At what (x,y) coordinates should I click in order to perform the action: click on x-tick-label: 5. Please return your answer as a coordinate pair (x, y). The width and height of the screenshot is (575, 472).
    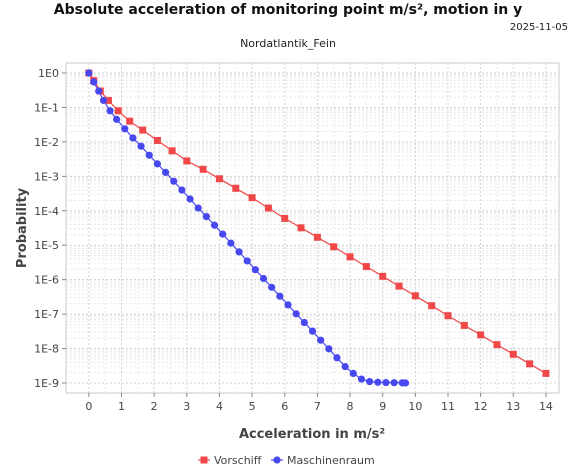
    Looking at the image, I should click on (252, 406).